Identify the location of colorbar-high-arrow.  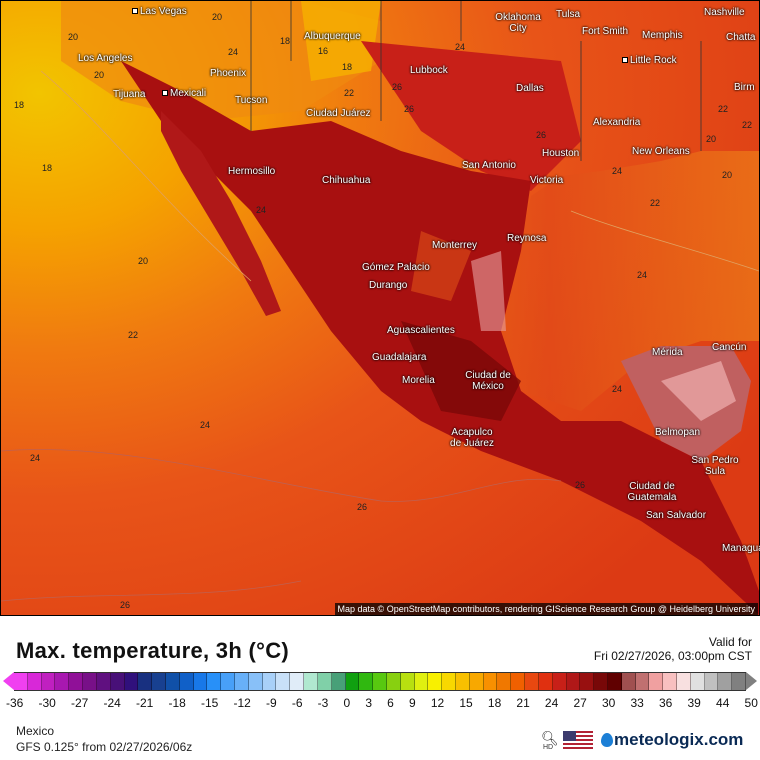
(751, 681).